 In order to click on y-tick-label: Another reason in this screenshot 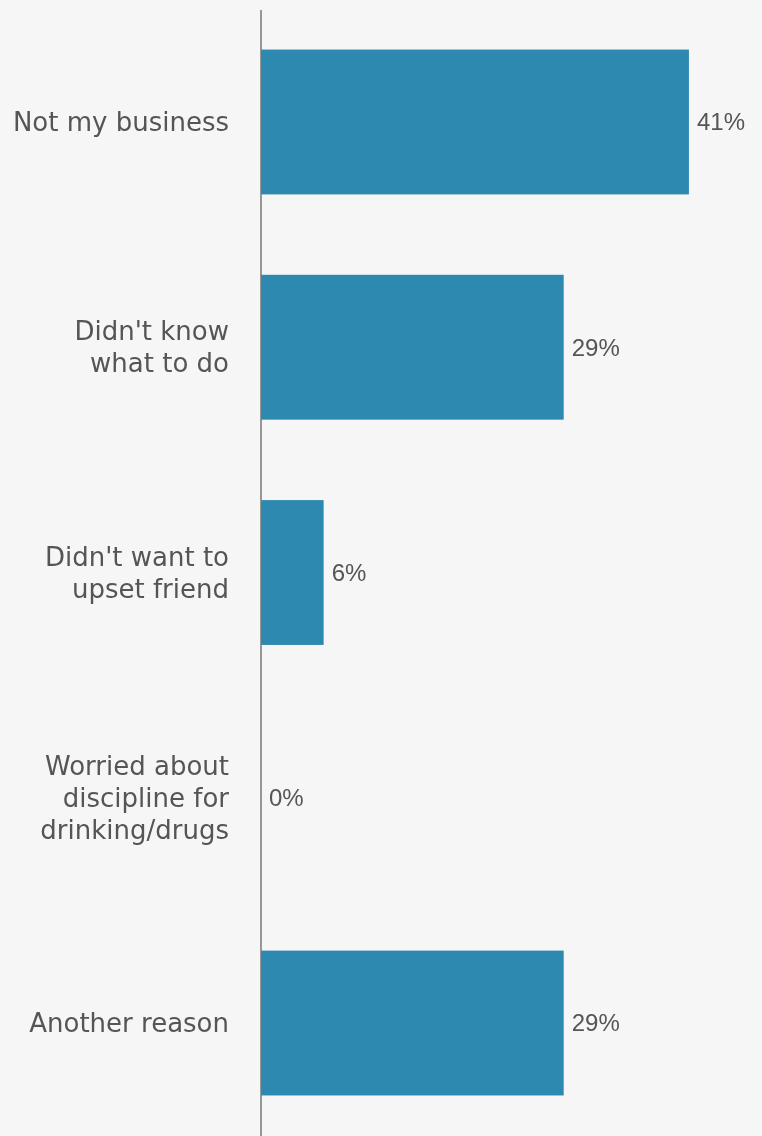, I will do `click(129, 1023)`.